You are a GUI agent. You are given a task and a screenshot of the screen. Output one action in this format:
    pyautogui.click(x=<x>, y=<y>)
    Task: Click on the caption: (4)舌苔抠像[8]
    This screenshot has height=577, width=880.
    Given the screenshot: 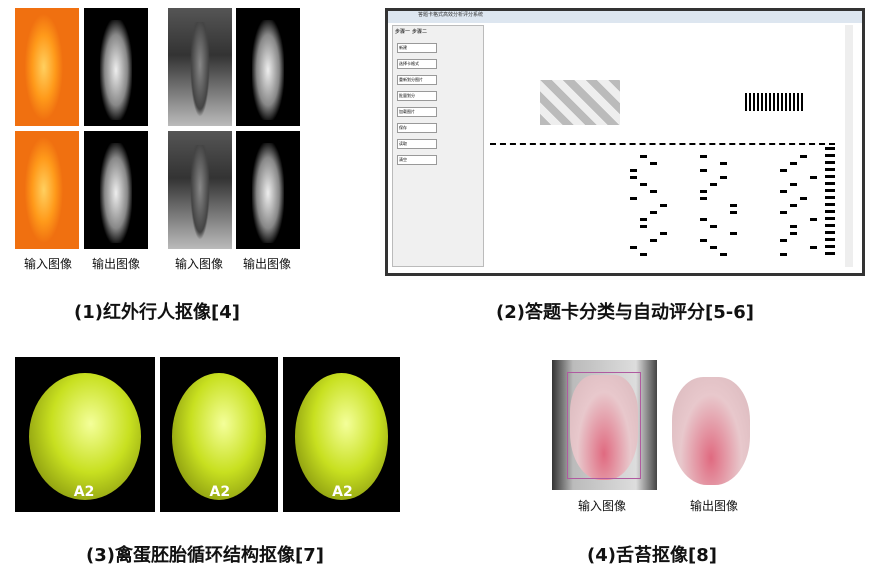 What is the action you would take?
    pyautogui.click(x=652, y=555)
    